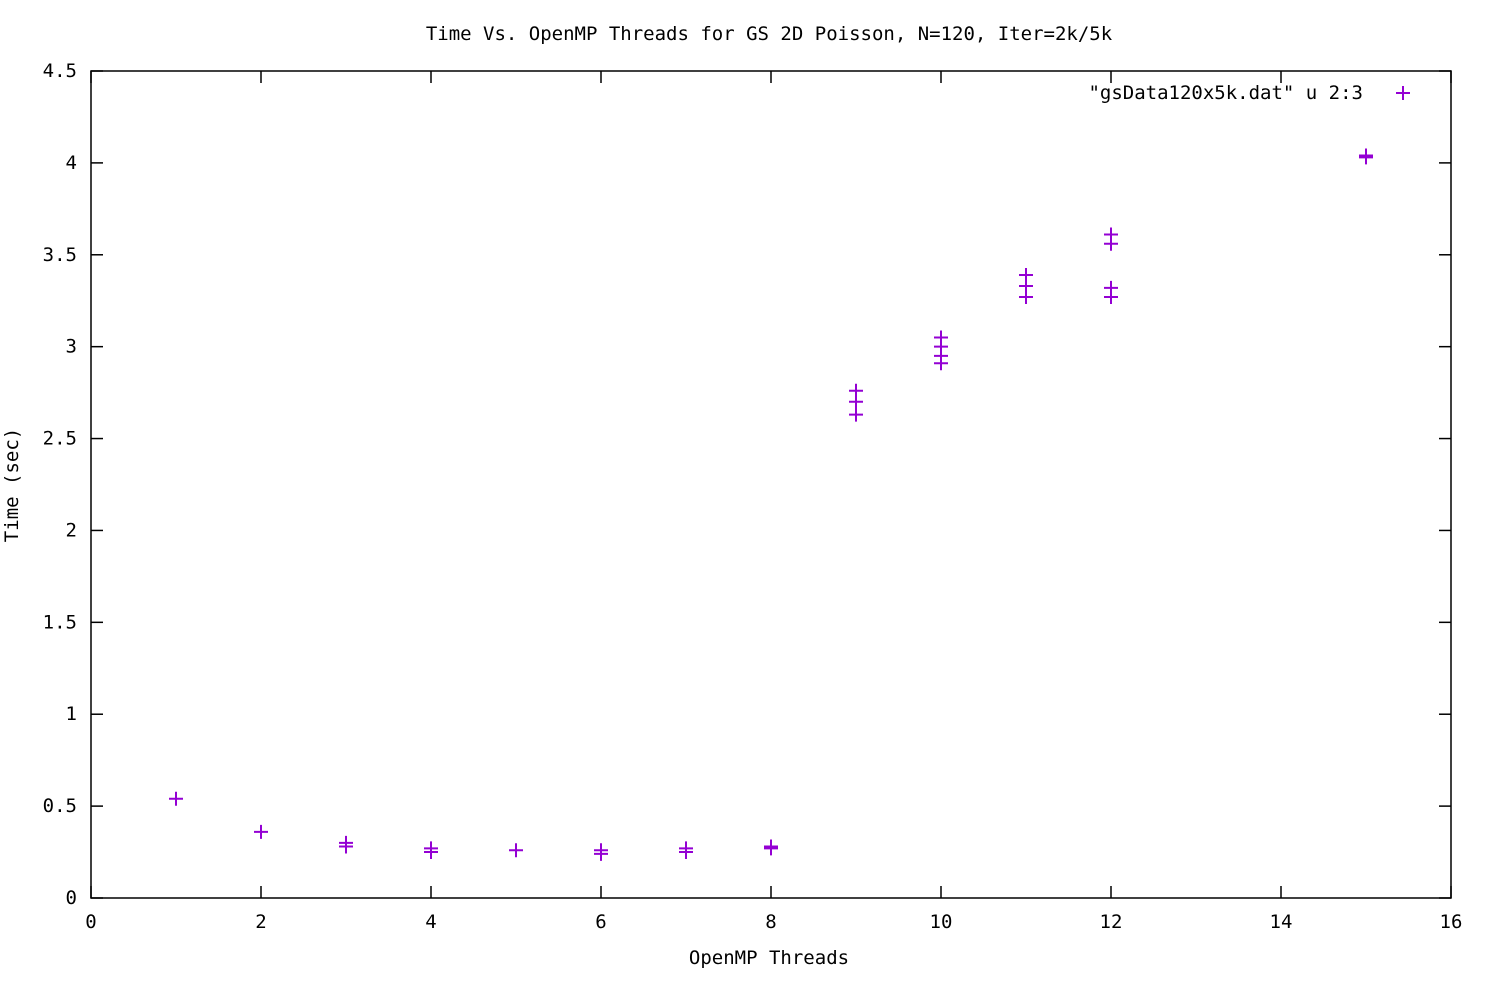  Describe the element at coordinates (71, 714) in the screenshot. I see `y-tick-label: 1` at that location.